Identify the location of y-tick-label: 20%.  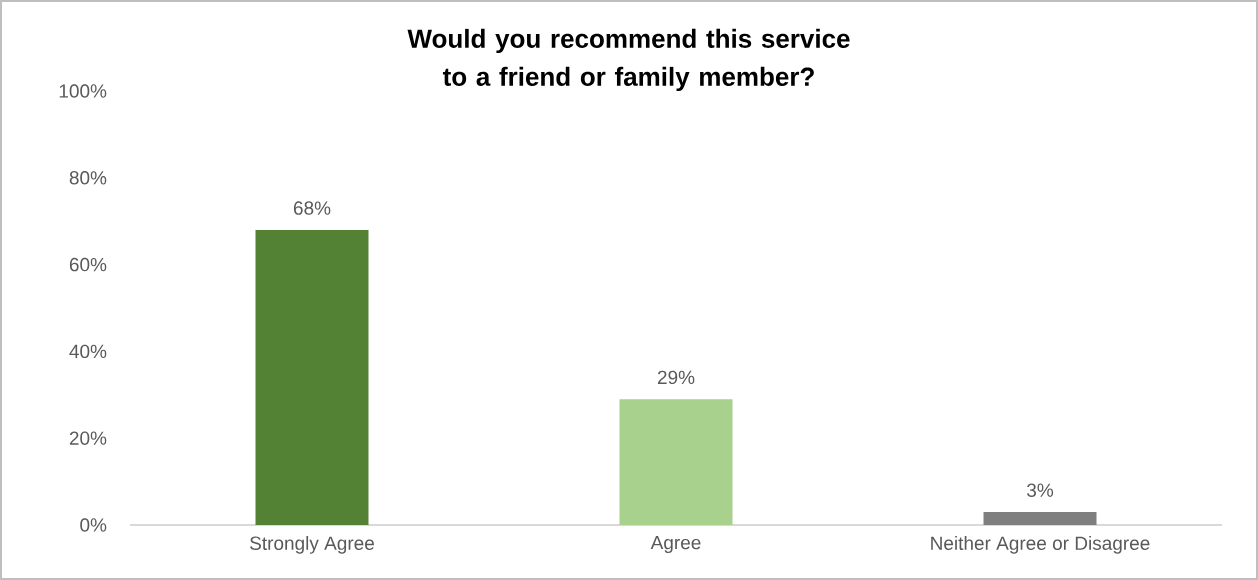
(88, 438).